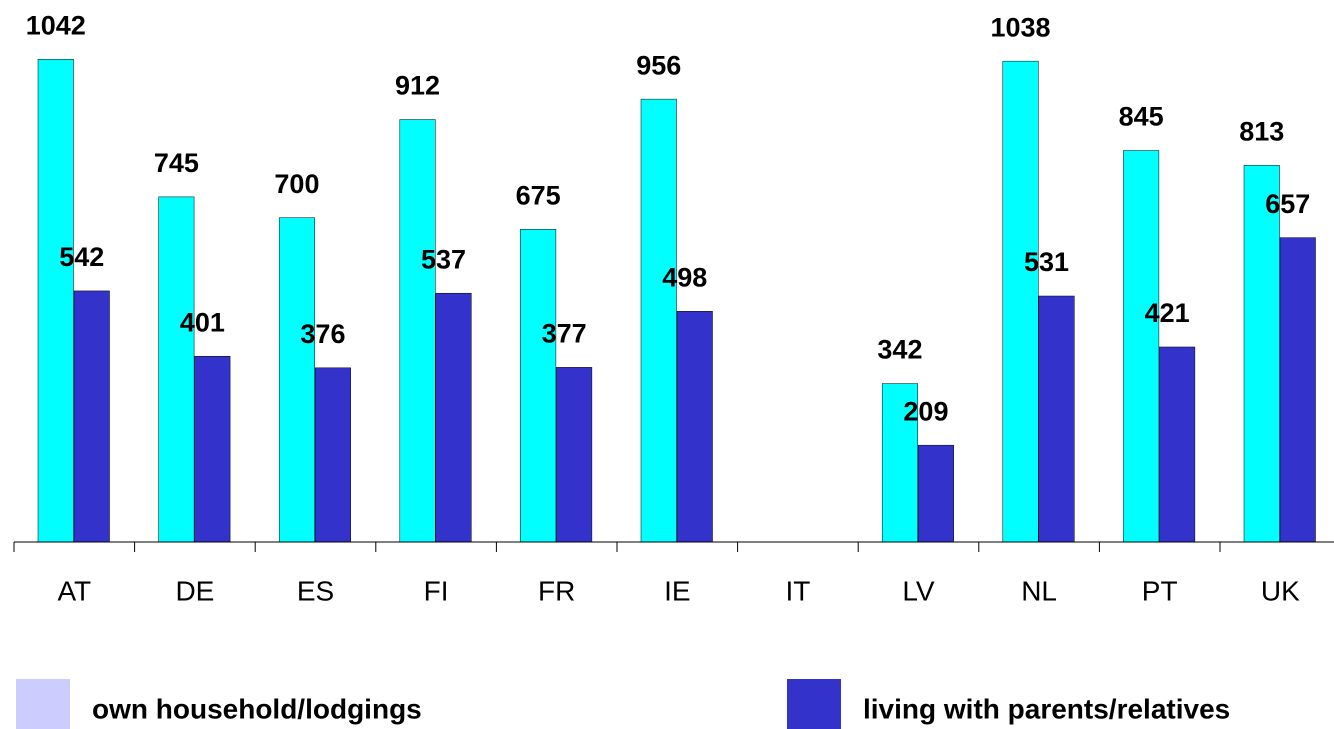  Describe the element at coordinates (1141, 117) in the screenshot. I see `value-label: 845` at that location.